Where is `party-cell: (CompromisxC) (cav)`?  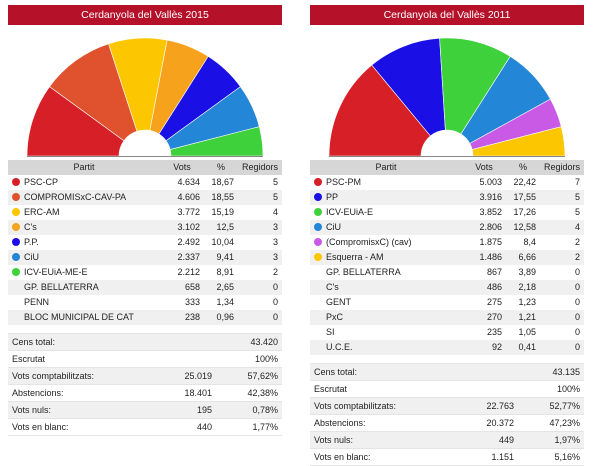 party-cell: (CompromisxC) (cav) is located at coordinates (386, 242).